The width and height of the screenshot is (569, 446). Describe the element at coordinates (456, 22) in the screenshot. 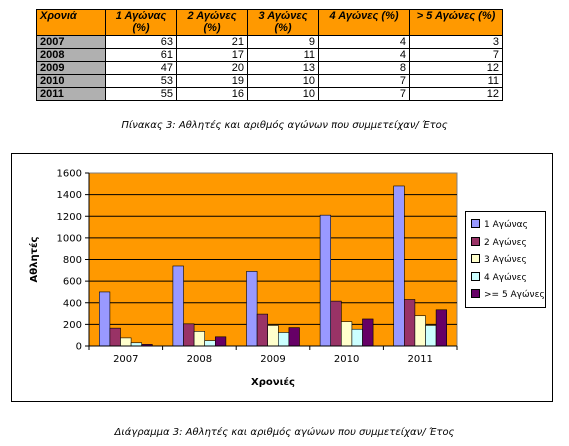

I see `header-5plus-races: > 5 Αγώνες (%)` at that location.